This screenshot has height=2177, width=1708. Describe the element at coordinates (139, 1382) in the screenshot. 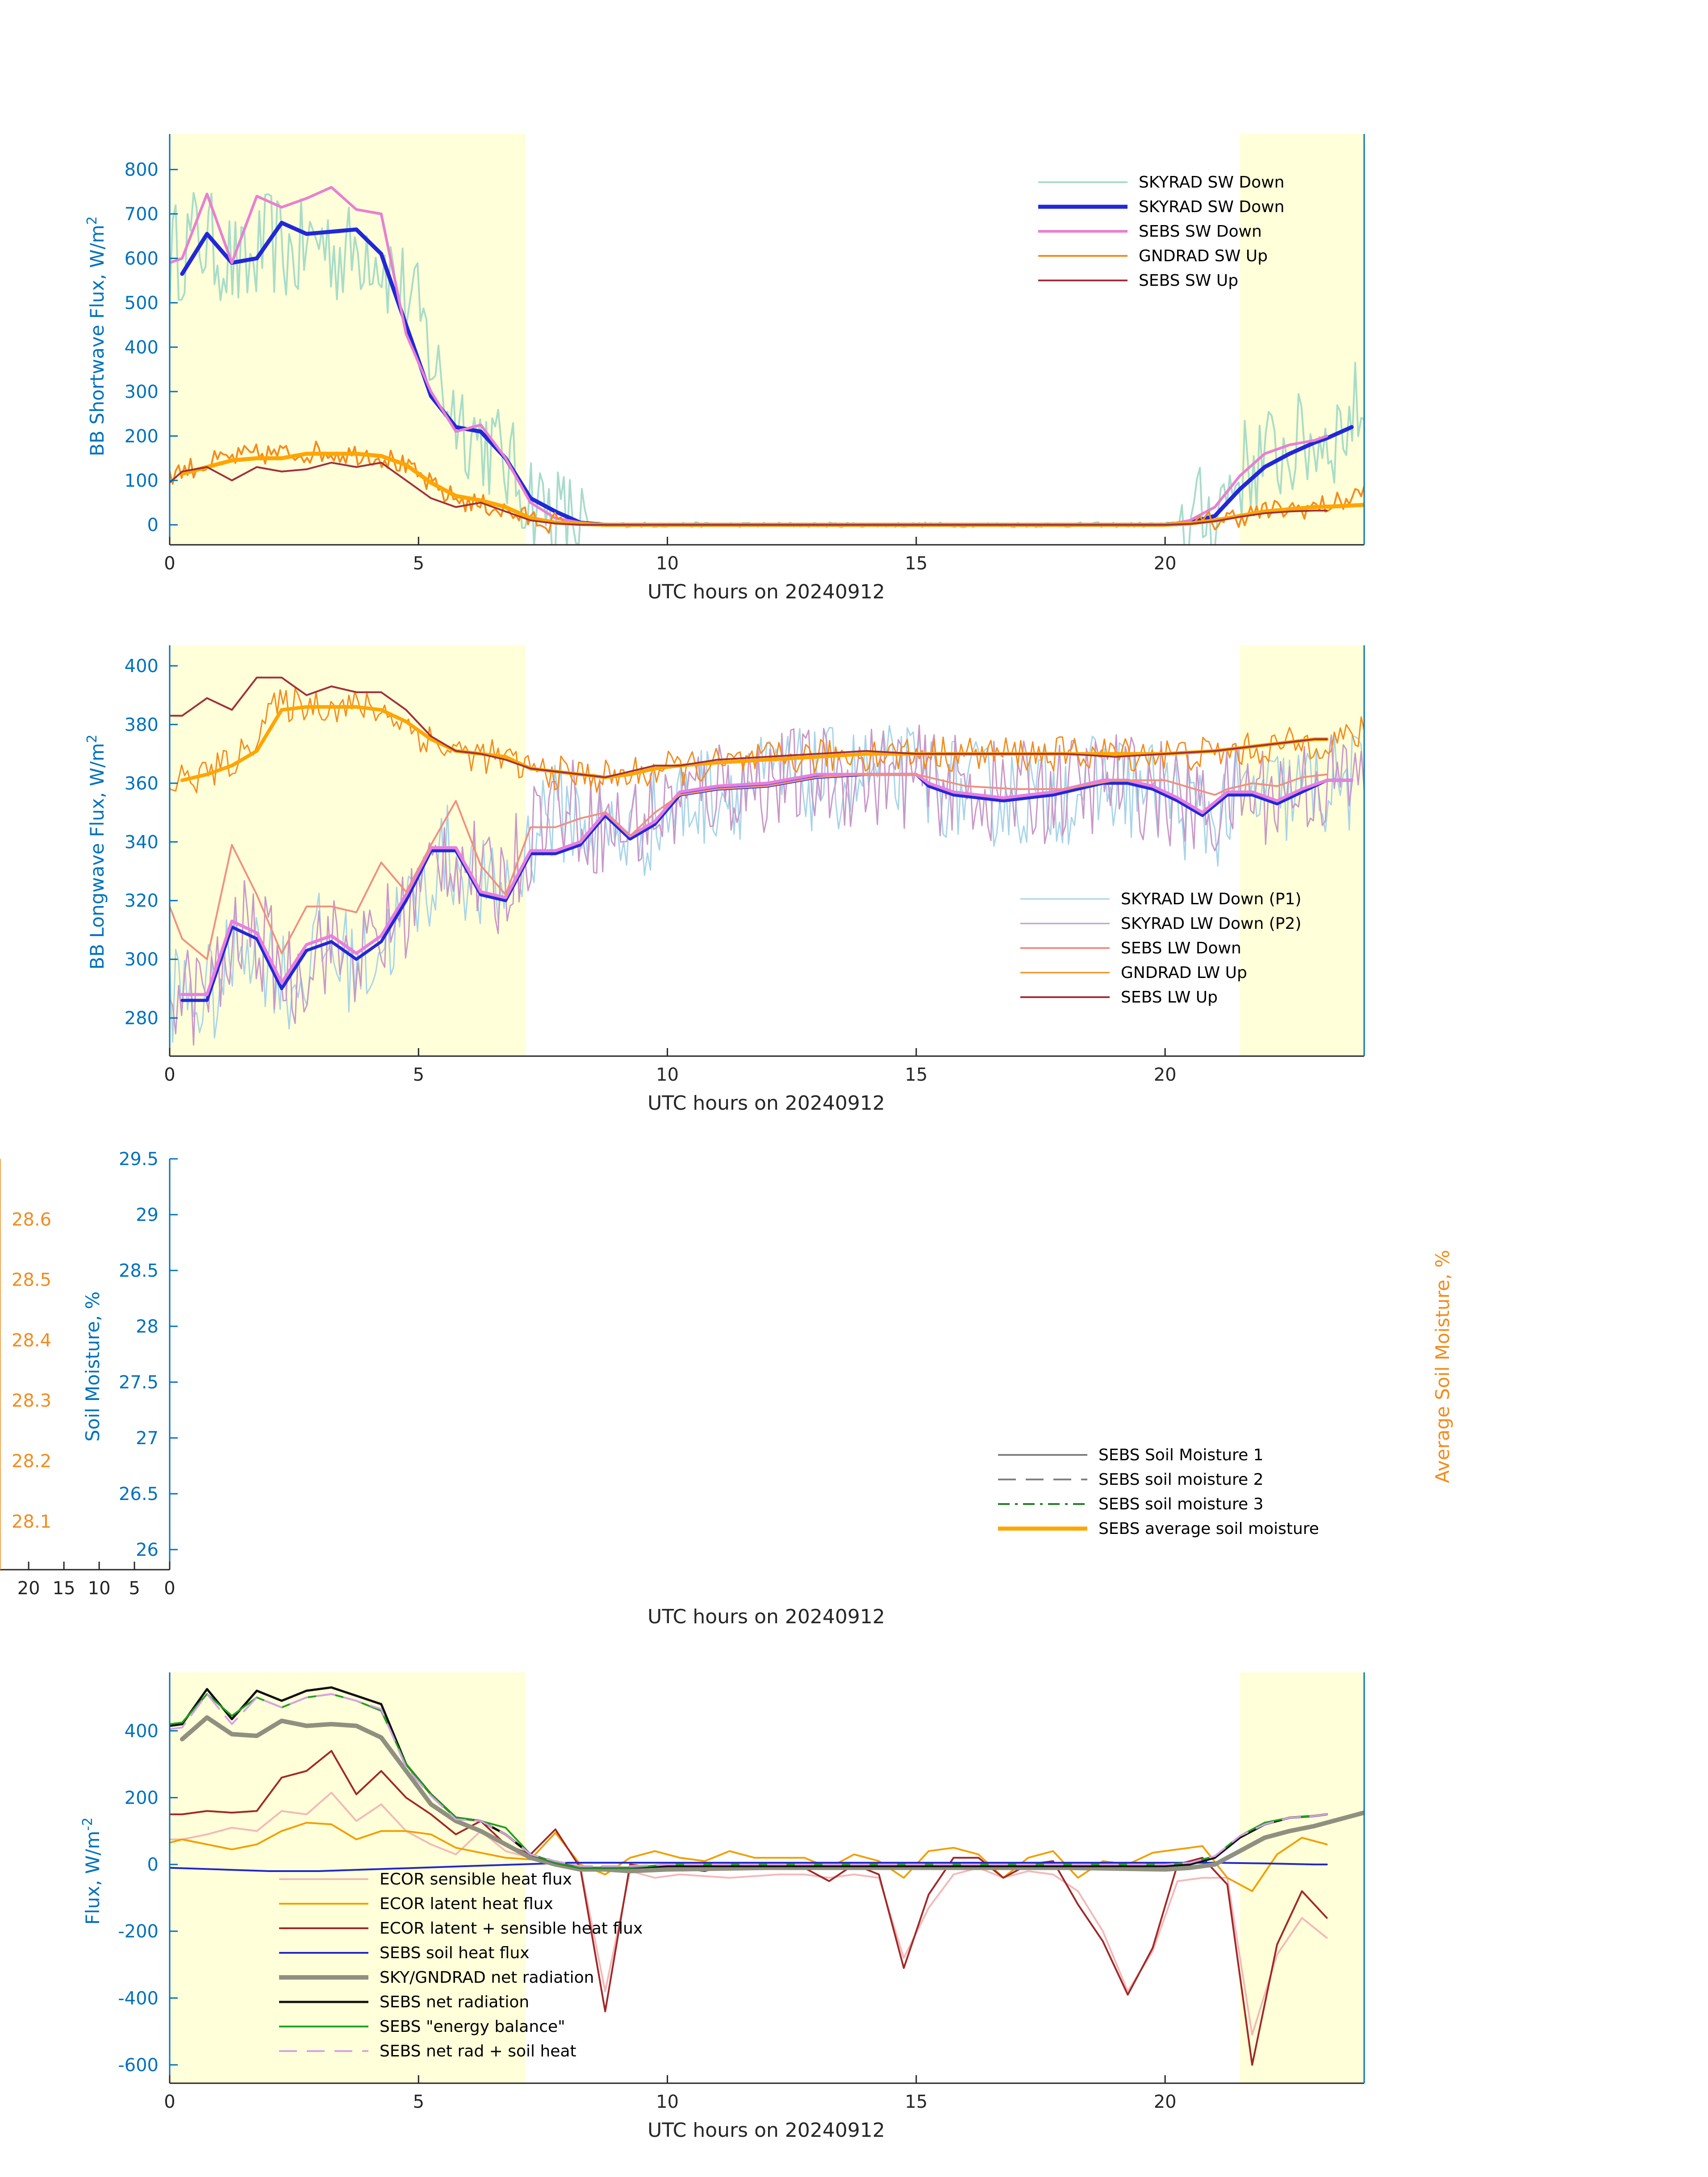

I see `y-tick-label: 27.5` at that location.